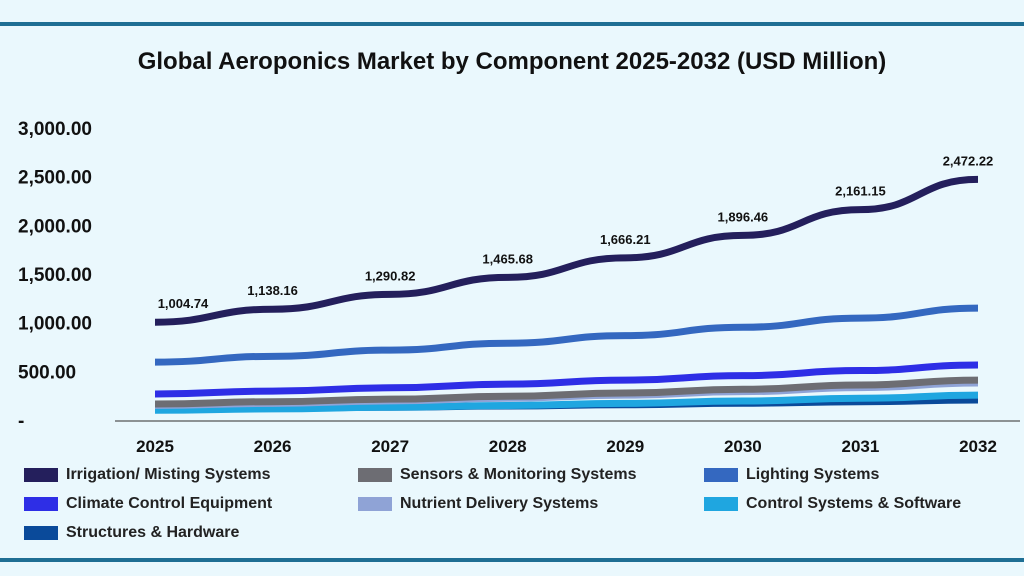  I want to click on legend-item: Control Systems & Software, so click(832, 504).